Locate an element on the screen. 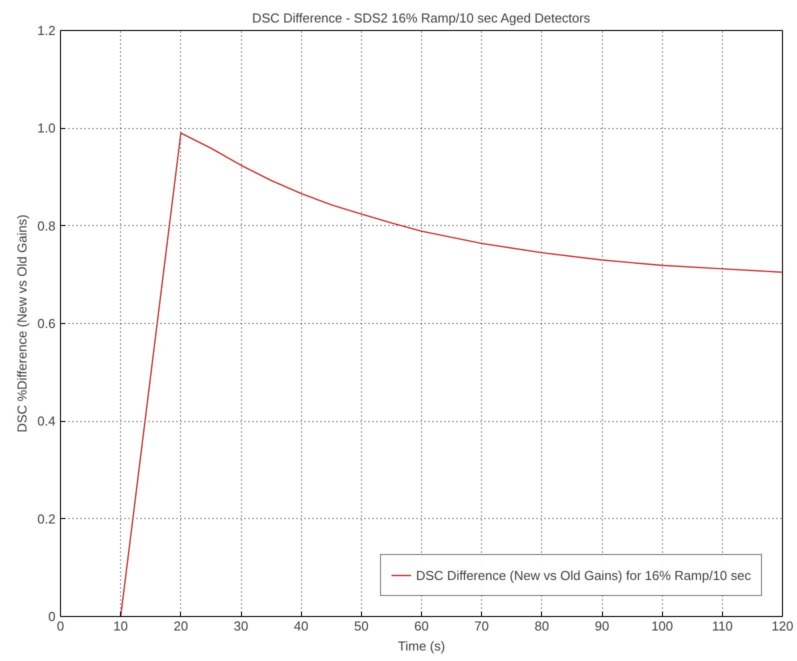 This screenshot has height=661, width=797. y-tick-label: 0.6 is located at coordinates (46, 323).